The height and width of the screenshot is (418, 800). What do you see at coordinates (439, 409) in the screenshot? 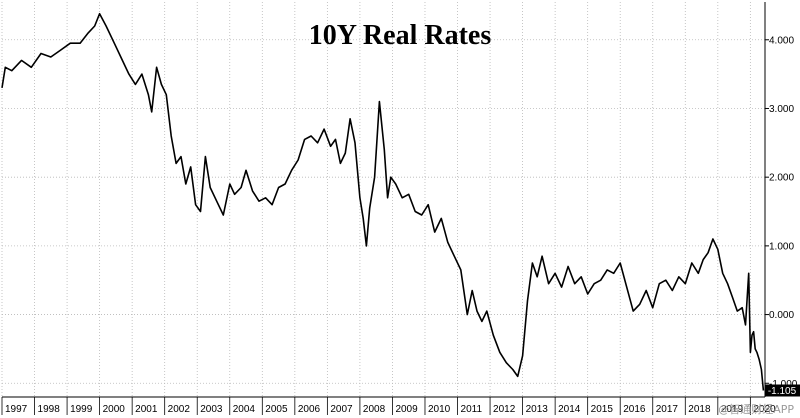
I see `x-tick-label: 2010` at bounding box center [439, 409].